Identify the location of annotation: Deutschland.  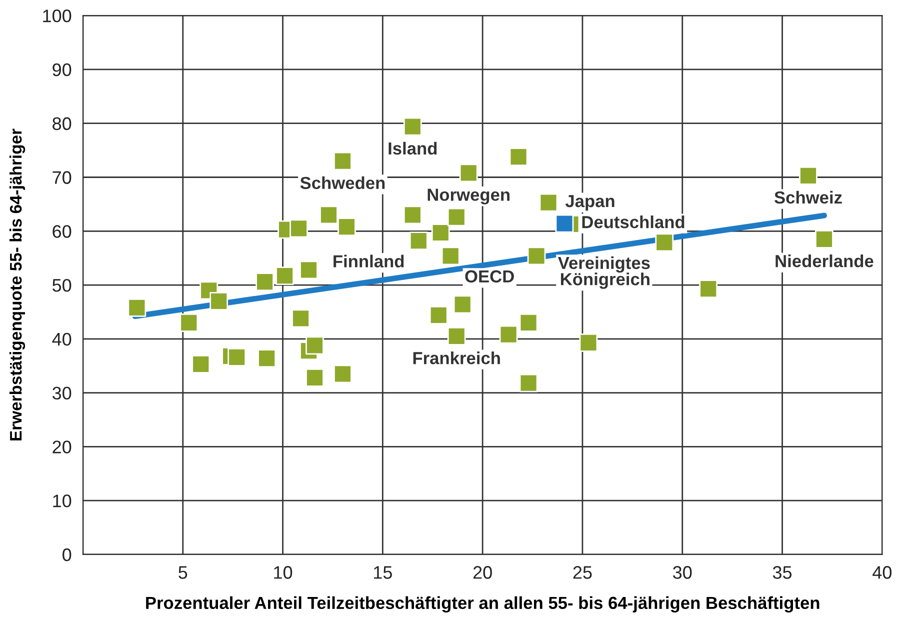
(633, 221).